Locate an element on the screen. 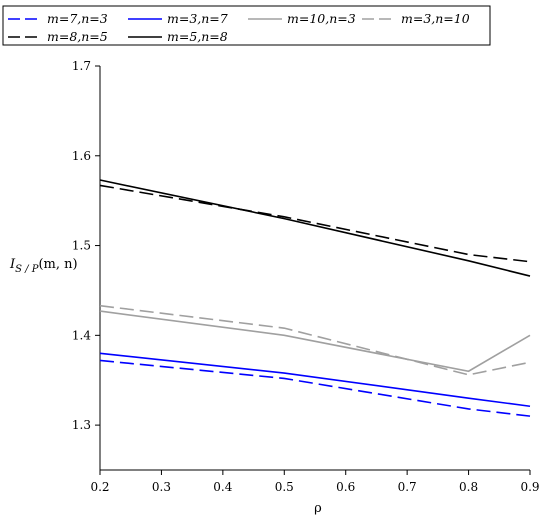  legend-label: m=10,n=3 is located at coordinates (321, 18).